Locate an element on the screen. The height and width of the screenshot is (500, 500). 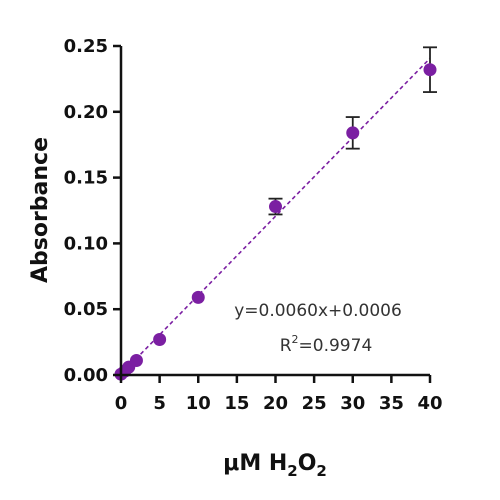
y-tick-label: 0.15 is located at coordinates (86, 178).